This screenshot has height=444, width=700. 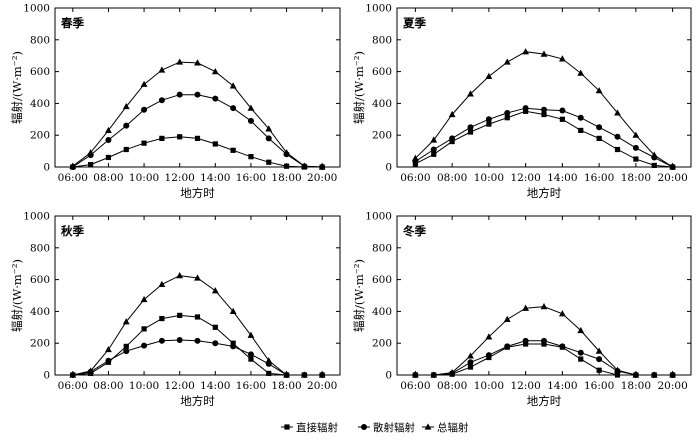 I want to click on legend-item: 散射辐射, so click(x=386, y=427).